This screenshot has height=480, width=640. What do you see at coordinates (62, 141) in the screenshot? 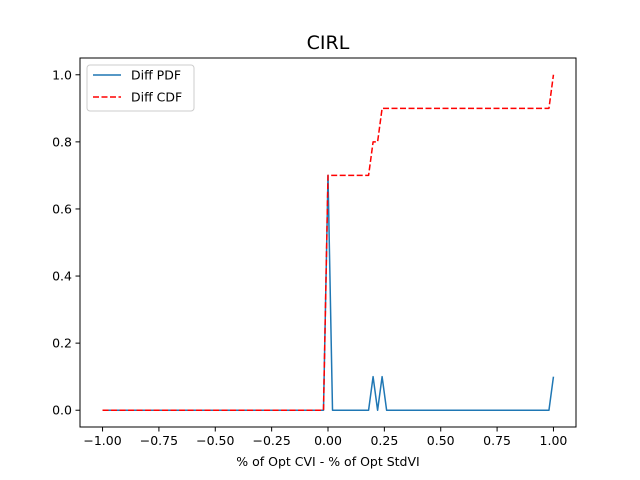
I see `y-tick-label: 0.8` at bounding box center [62, 141].